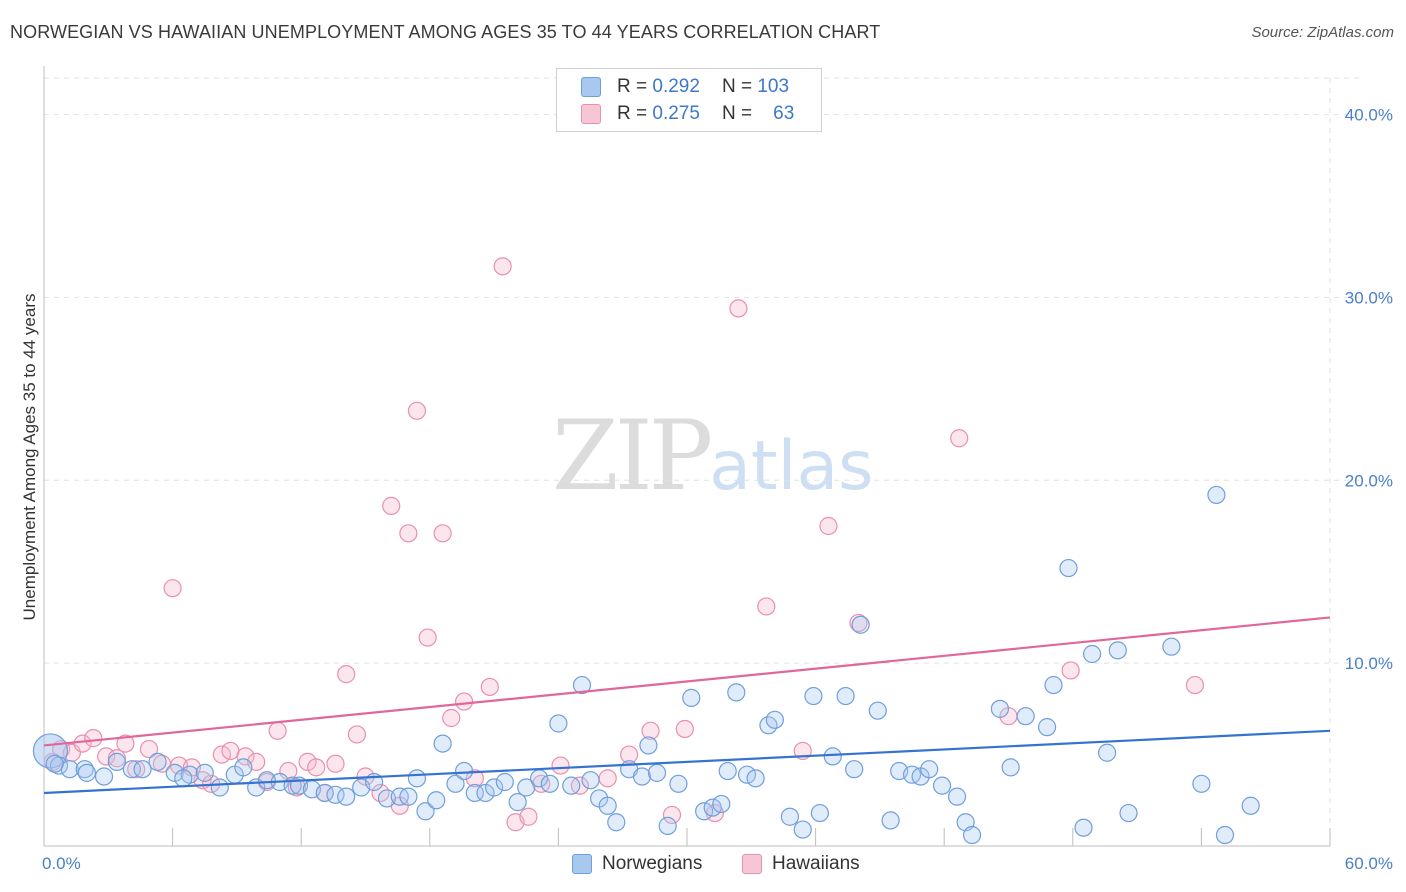 The height and width of the screenshot is (892, 1406). Describe the element at coordinates (752, 864) in the screenshot. I see `hawaiians-legend-swatch` at that location.